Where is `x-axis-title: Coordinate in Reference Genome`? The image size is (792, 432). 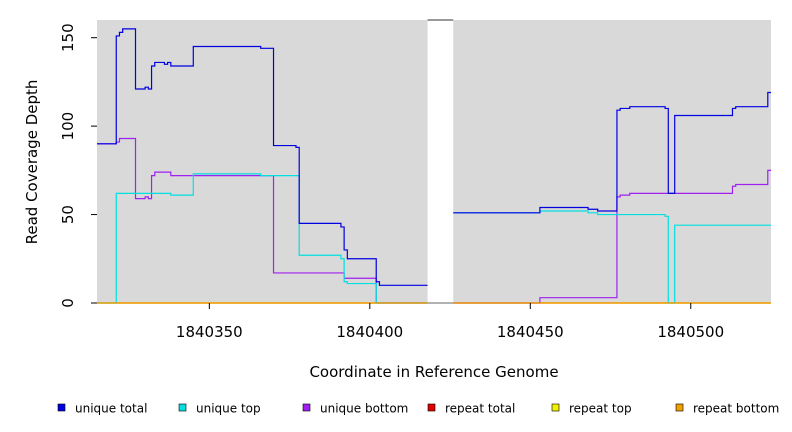 x-axis-title: Coordinate in Reference Genome is located at coordinates (433, 372).